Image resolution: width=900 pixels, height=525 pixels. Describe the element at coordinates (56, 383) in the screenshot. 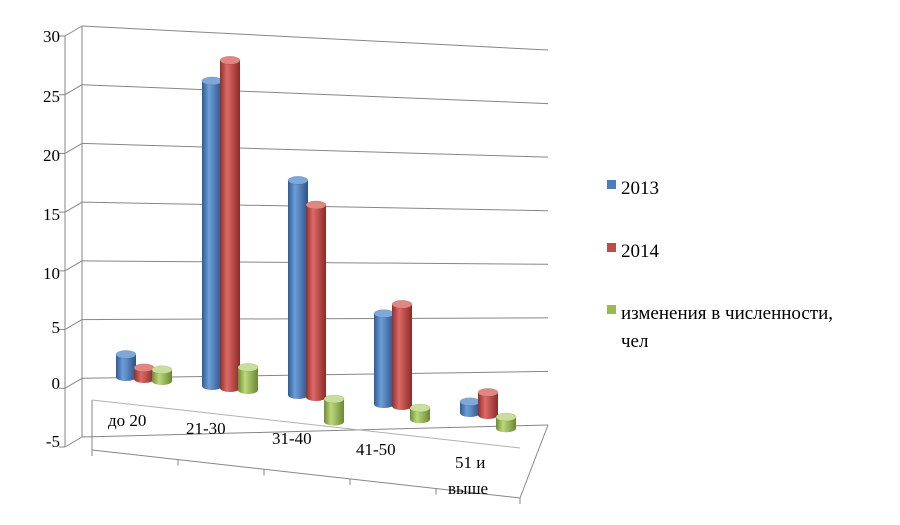

I see `y-tick-label: 0` at that location.